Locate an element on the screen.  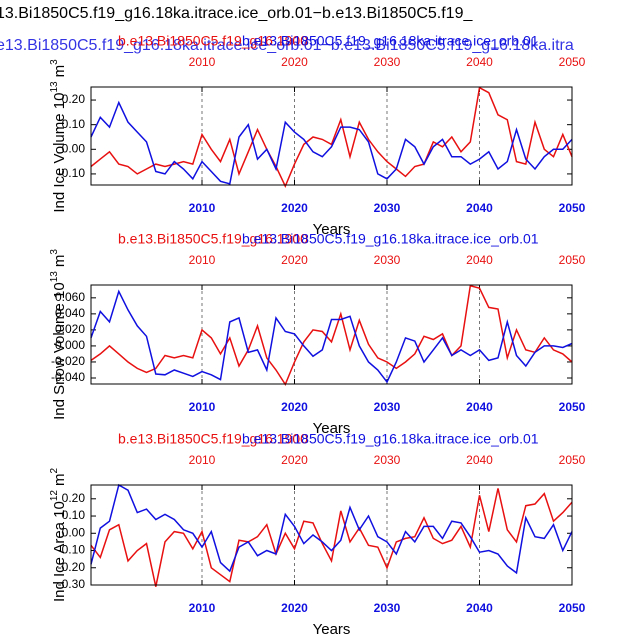
y-axis-label: Ind Ice Volume 1013 m3 is located at coordinates (58, 136).